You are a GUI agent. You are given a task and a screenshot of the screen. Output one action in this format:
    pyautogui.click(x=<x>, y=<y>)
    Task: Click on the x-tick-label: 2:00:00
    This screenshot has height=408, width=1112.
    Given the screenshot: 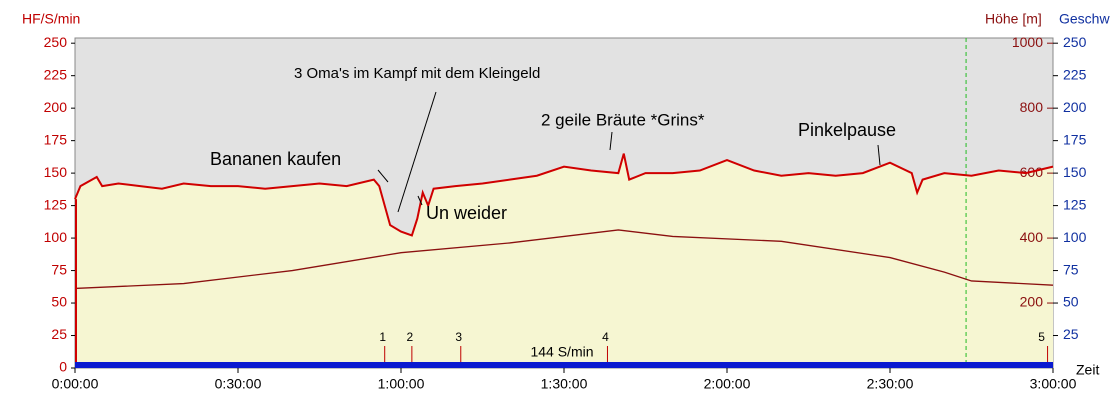 What is the action you would take?
    pyautogui.click(x=727, y=384)
    